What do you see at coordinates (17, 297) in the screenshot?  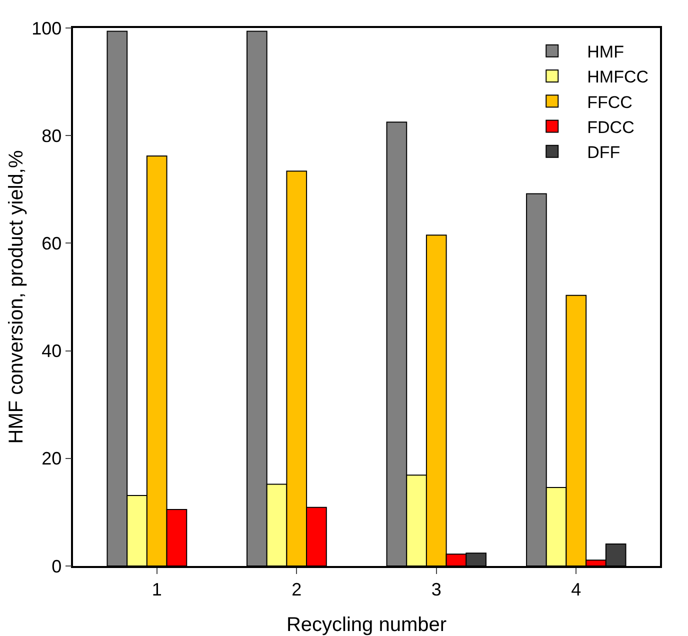 I see `y-axis-title: HMF conversion, product yield,%` at bounding box center [17, 297].